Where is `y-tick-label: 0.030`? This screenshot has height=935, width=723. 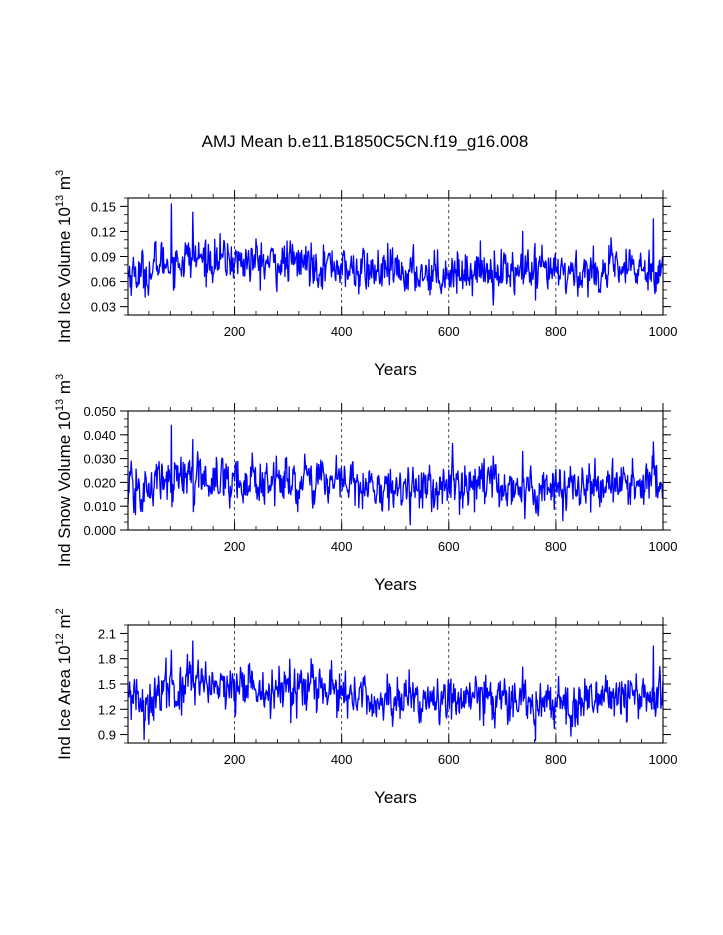
y-tick-label: 0.030 is located at coordinates (99, 459).